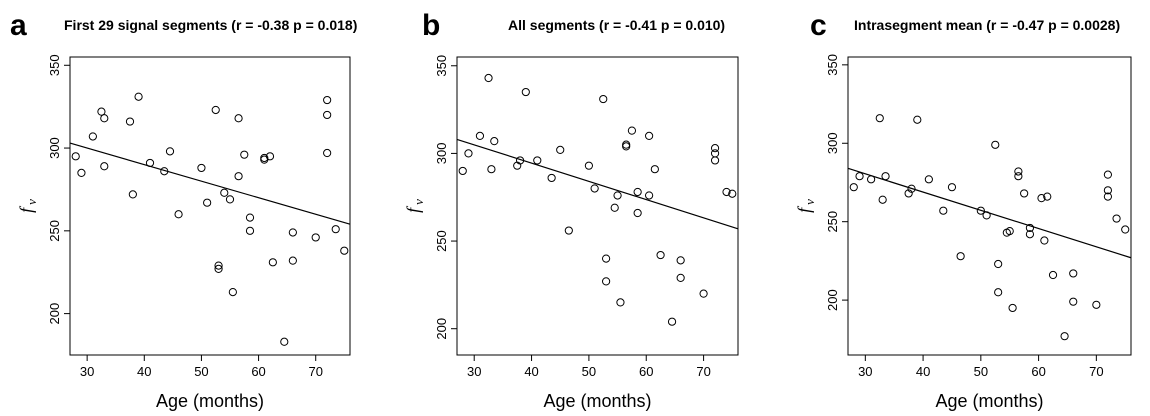  Describe the element at coordinates (26, 209) in the screenshot. I see `y-axis-label-main: f` at that location.